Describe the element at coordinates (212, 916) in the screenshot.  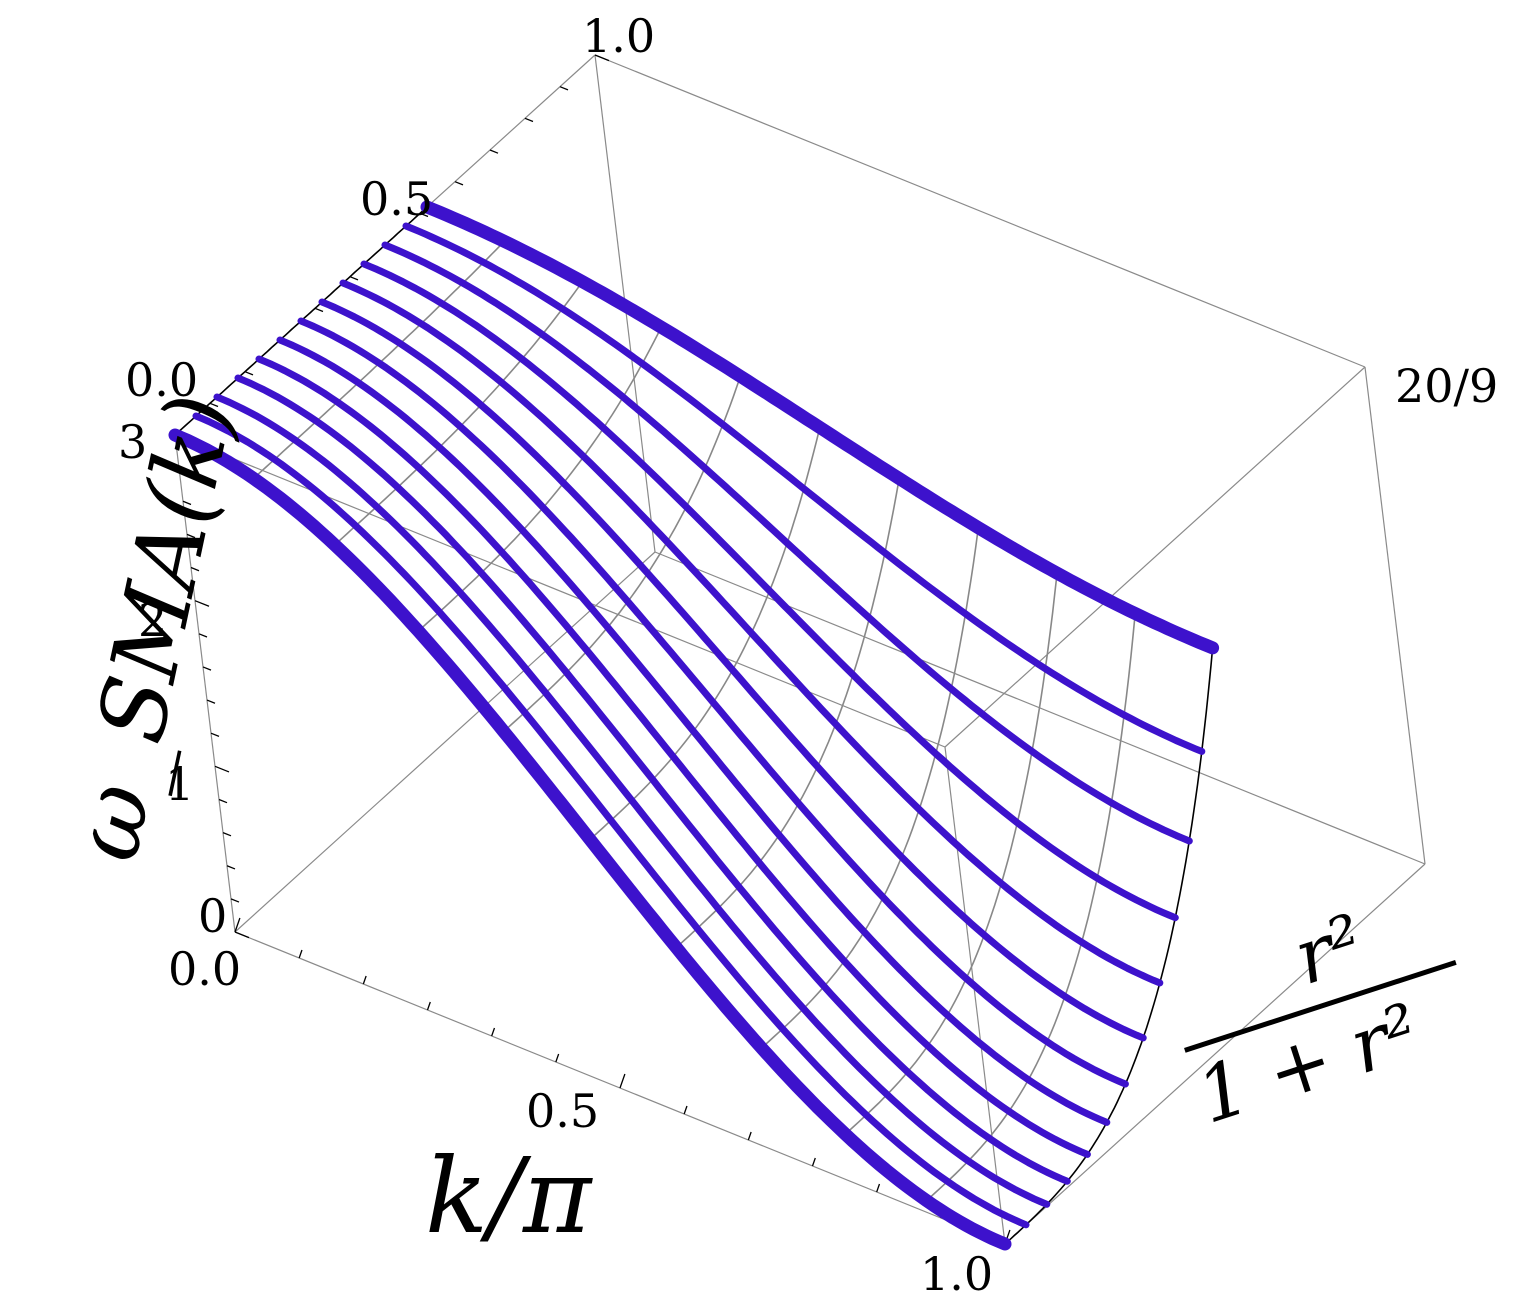
I see `z-tick-label-0: 0` at that location.